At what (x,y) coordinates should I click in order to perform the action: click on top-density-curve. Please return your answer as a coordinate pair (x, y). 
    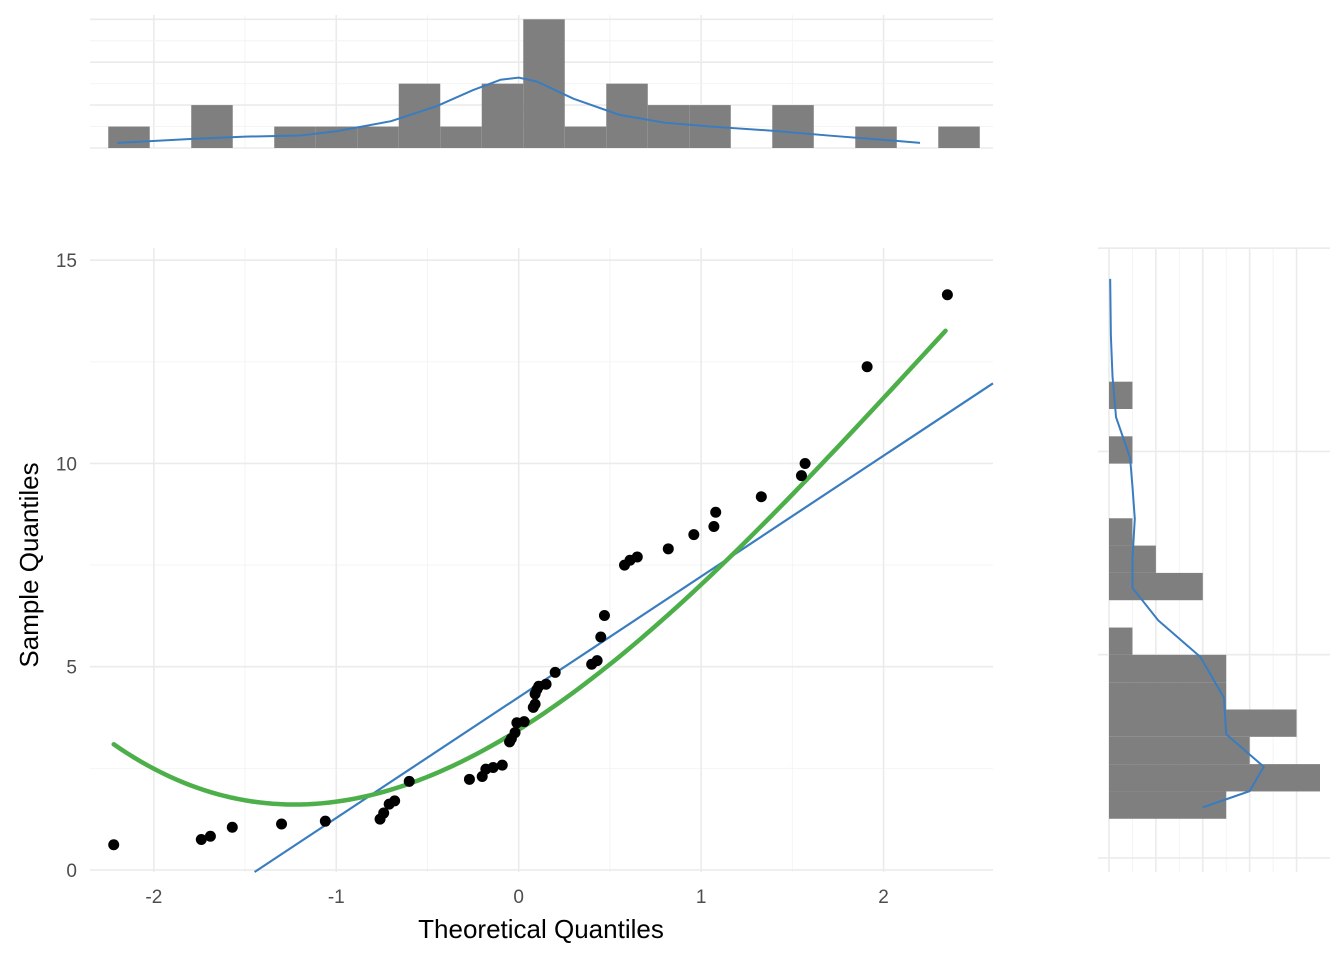
    Looking at the image, I should click on (519, 110).